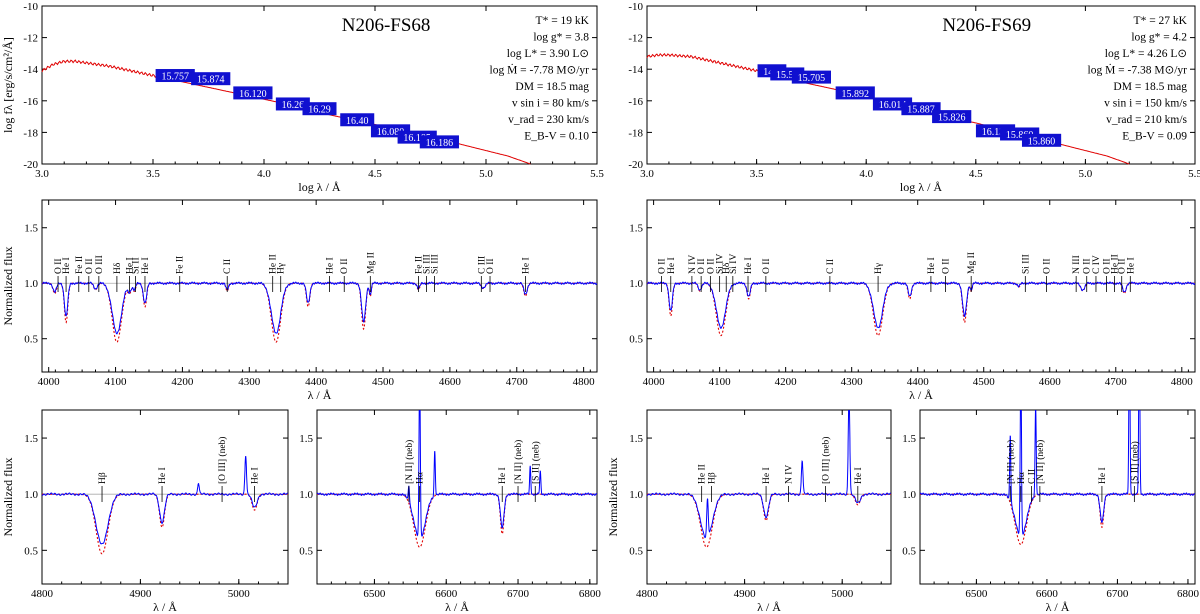  I want to click on hbeta_right-model-spectrum, so click(769, 520).